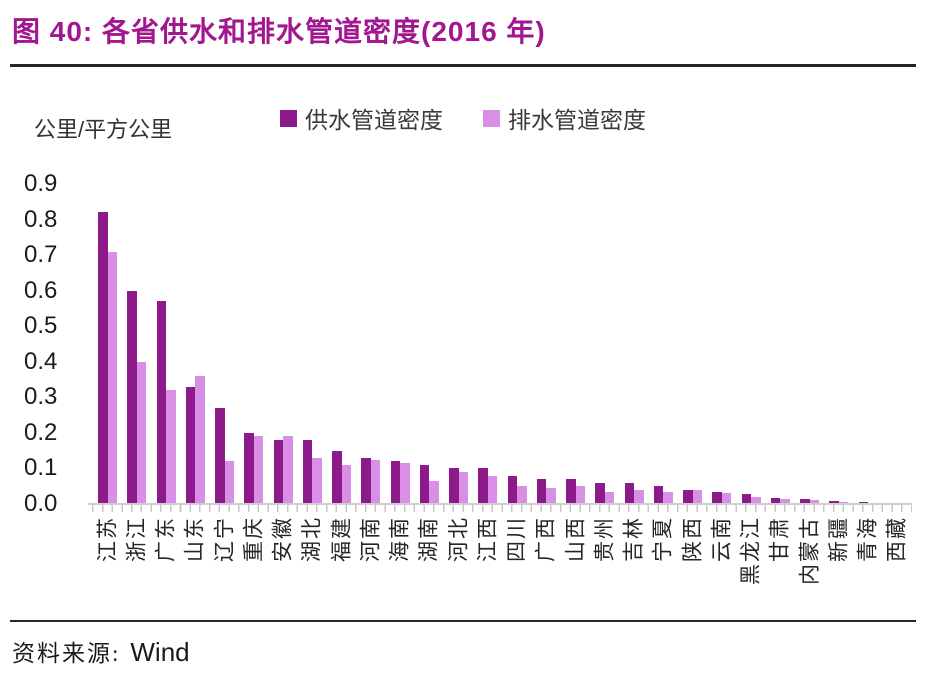 This screenshot has height=673, width=926. What do you see at coordinates (546, 540) in the screenshot?
I see `x-axis-label: 广西` at bounding box center [546, 540].